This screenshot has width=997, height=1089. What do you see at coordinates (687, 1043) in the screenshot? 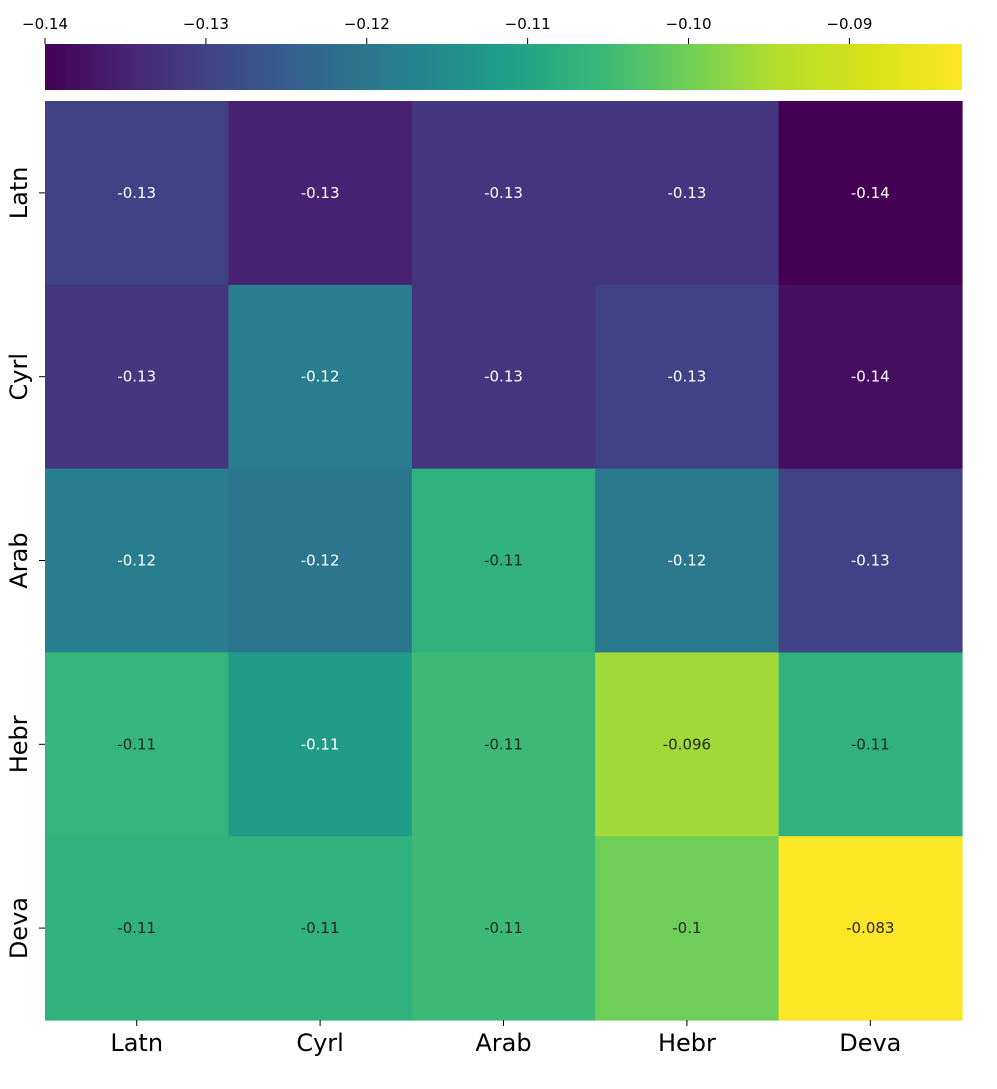
I see `x-tick-label: Hebr` at bounding box center [687, 1043].